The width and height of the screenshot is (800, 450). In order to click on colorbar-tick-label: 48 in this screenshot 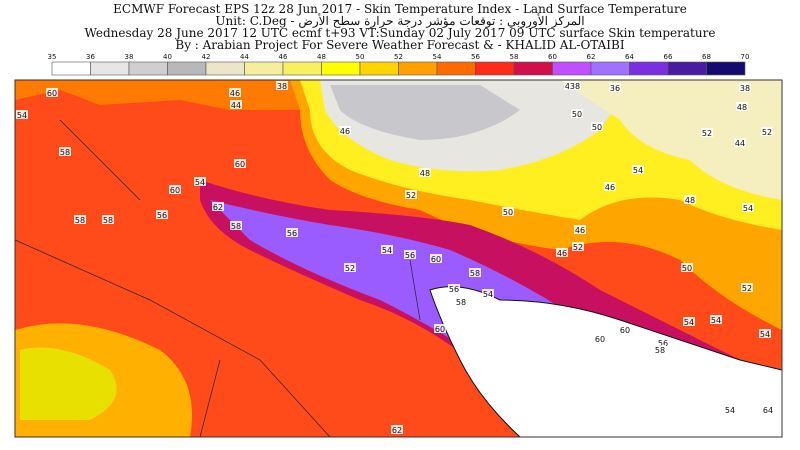, I will do `click(321, 57)`.